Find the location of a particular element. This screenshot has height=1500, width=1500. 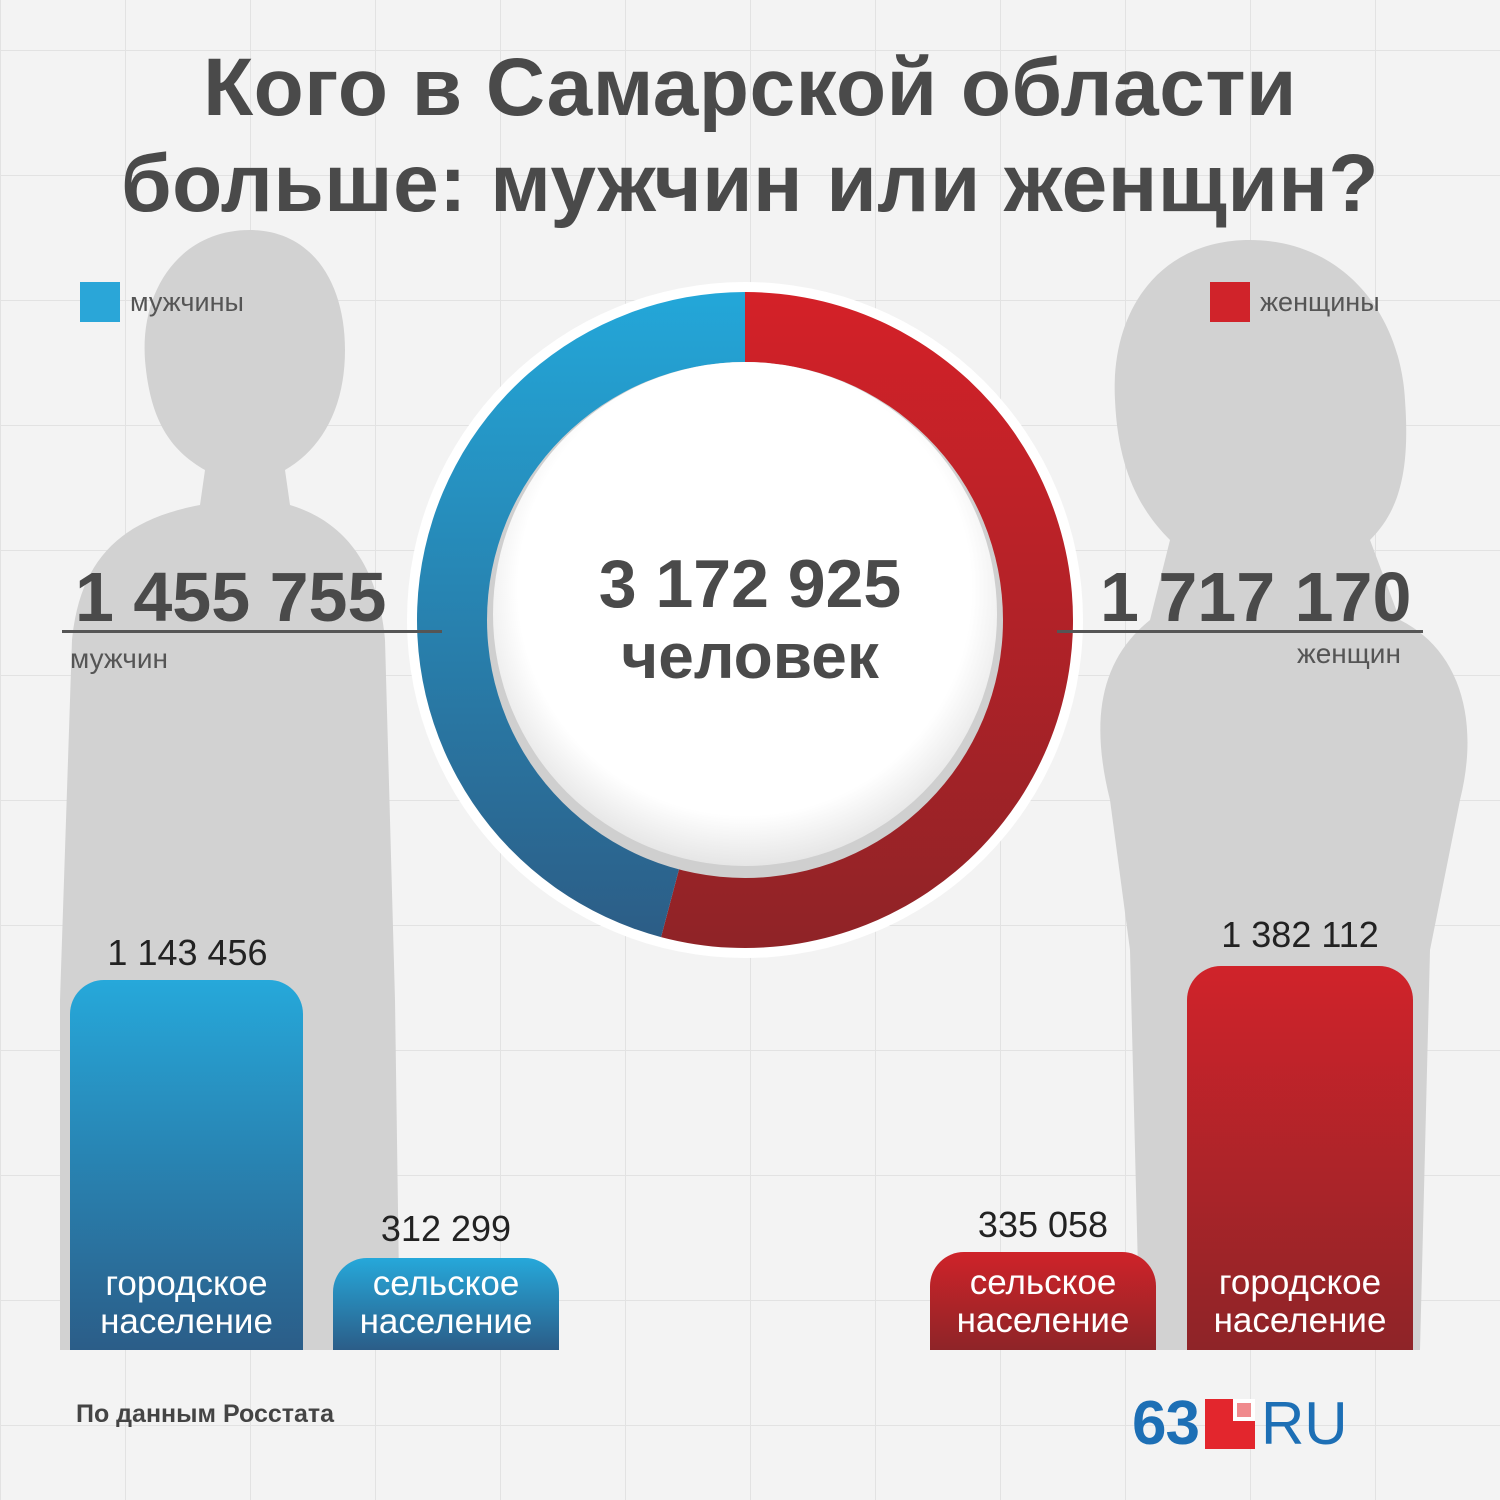

donut-slice-women is located at coordinates (867, 619).